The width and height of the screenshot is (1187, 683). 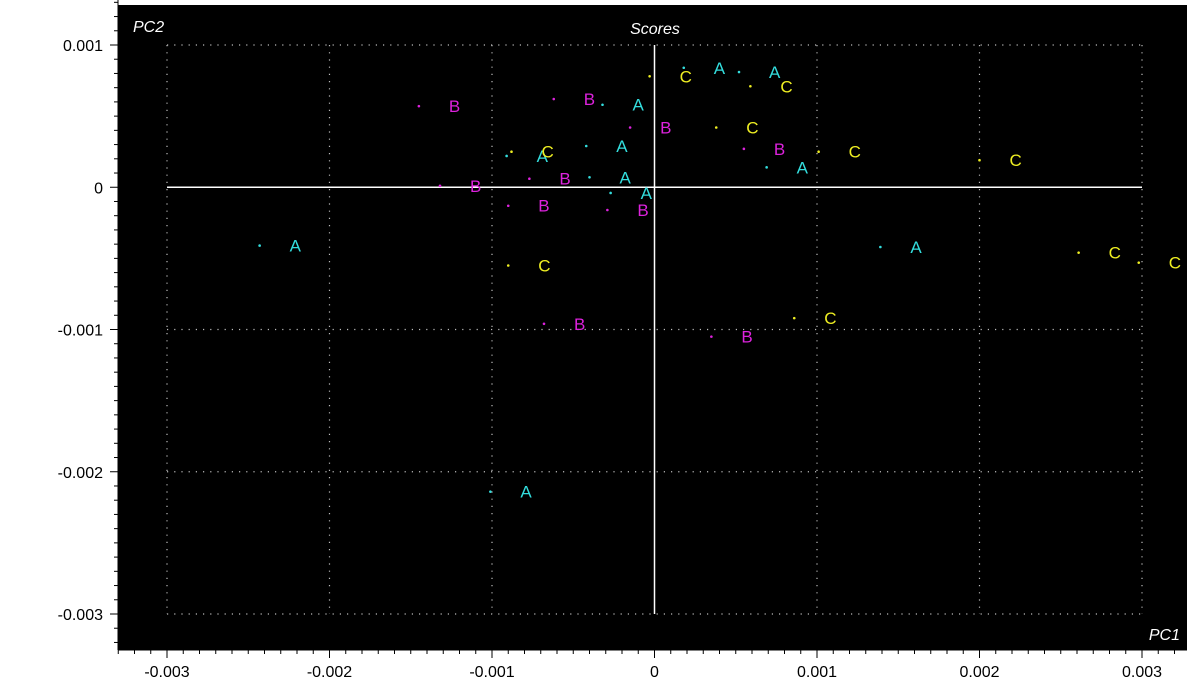 I want to click on x-axis-title: PC1, so click(x=1164, y=635).